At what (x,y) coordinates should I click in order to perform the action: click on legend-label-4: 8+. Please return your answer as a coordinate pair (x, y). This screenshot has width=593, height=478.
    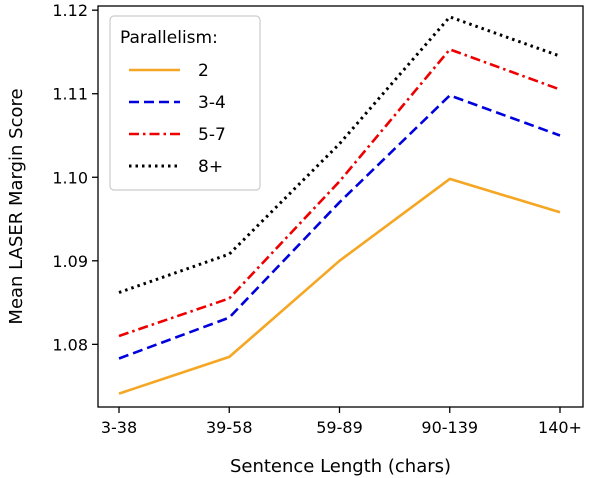
    Looking at the image, I should click on (210, 167).